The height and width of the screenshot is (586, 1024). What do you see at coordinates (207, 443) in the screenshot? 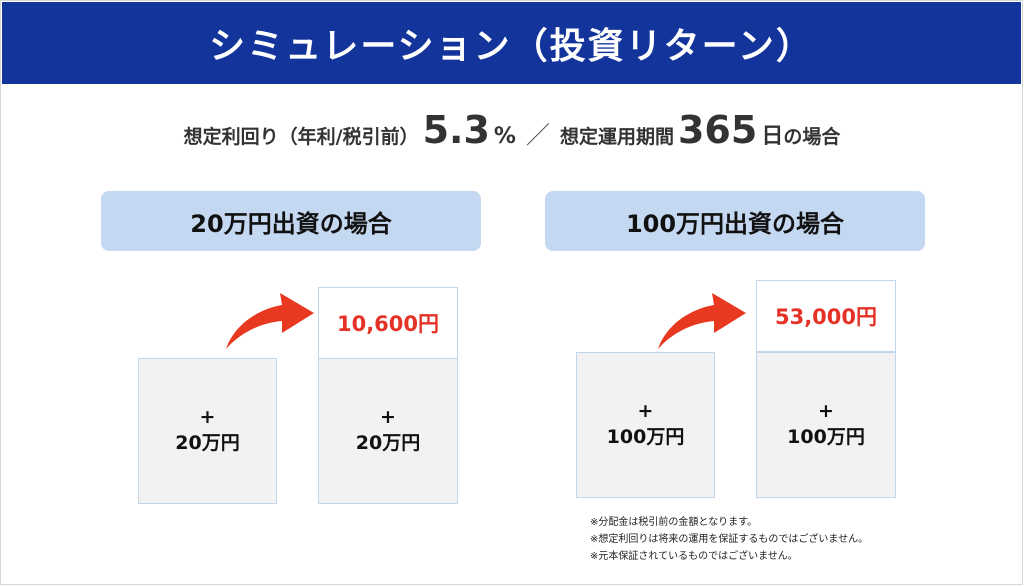
I see `initial-amount: 20万円` at bounding box center [207, 443].